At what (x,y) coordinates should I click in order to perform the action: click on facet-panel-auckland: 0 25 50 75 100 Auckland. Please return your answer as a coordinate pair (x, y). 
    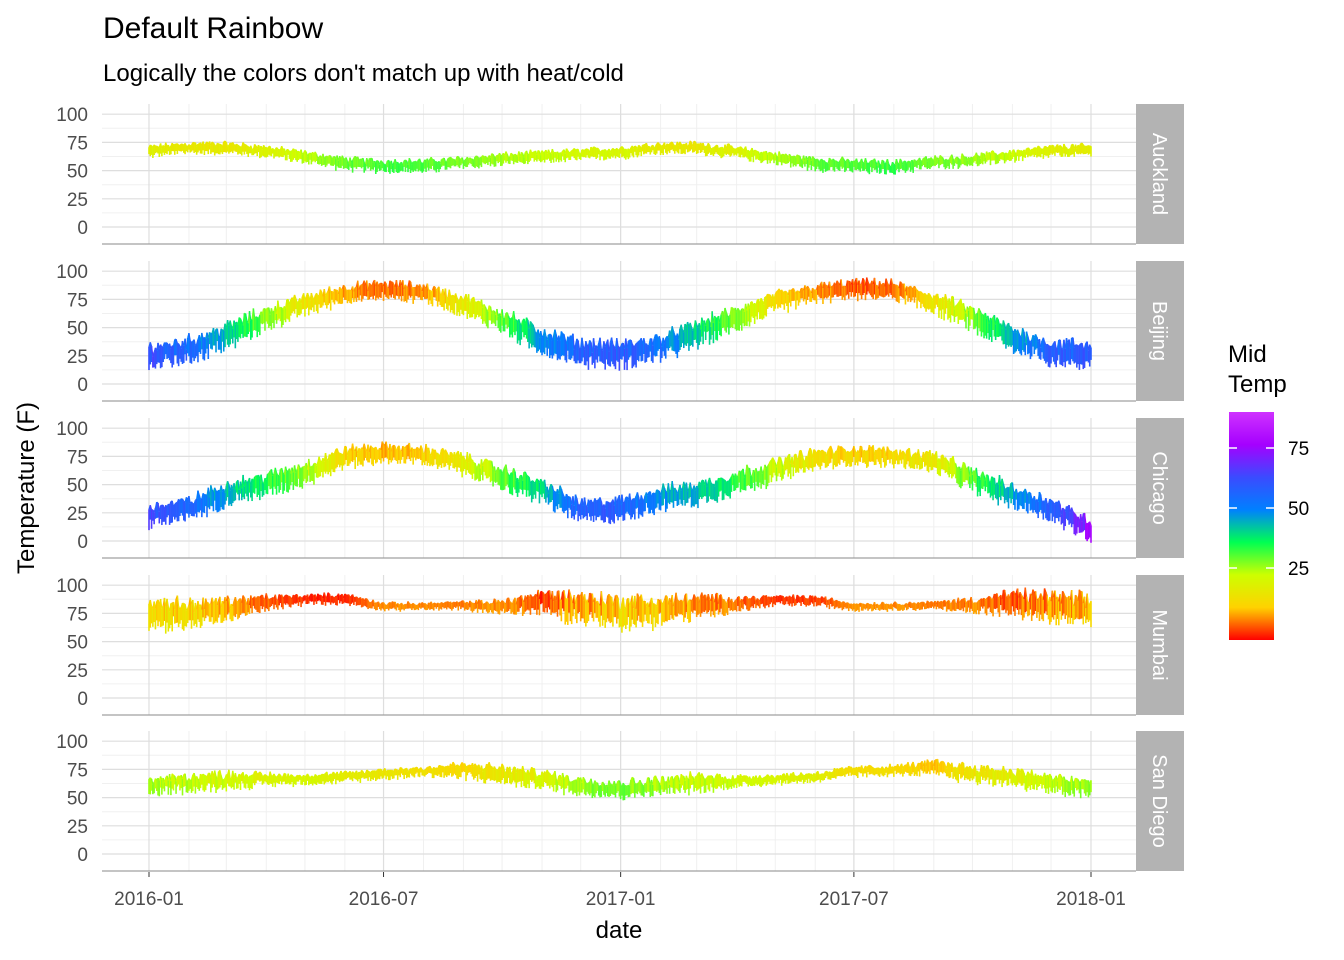
    Looking at the image, I should click on (620, 174).